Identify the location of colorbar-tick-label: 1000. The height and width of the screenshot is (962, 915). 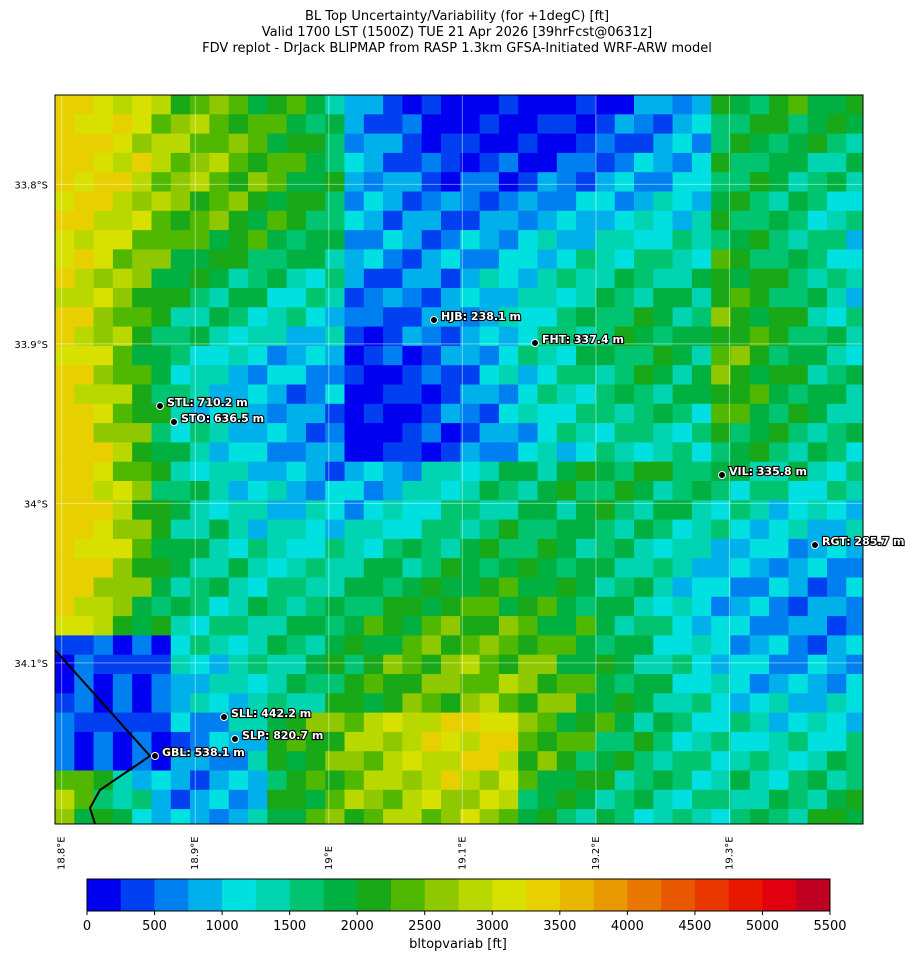
(222, 926).